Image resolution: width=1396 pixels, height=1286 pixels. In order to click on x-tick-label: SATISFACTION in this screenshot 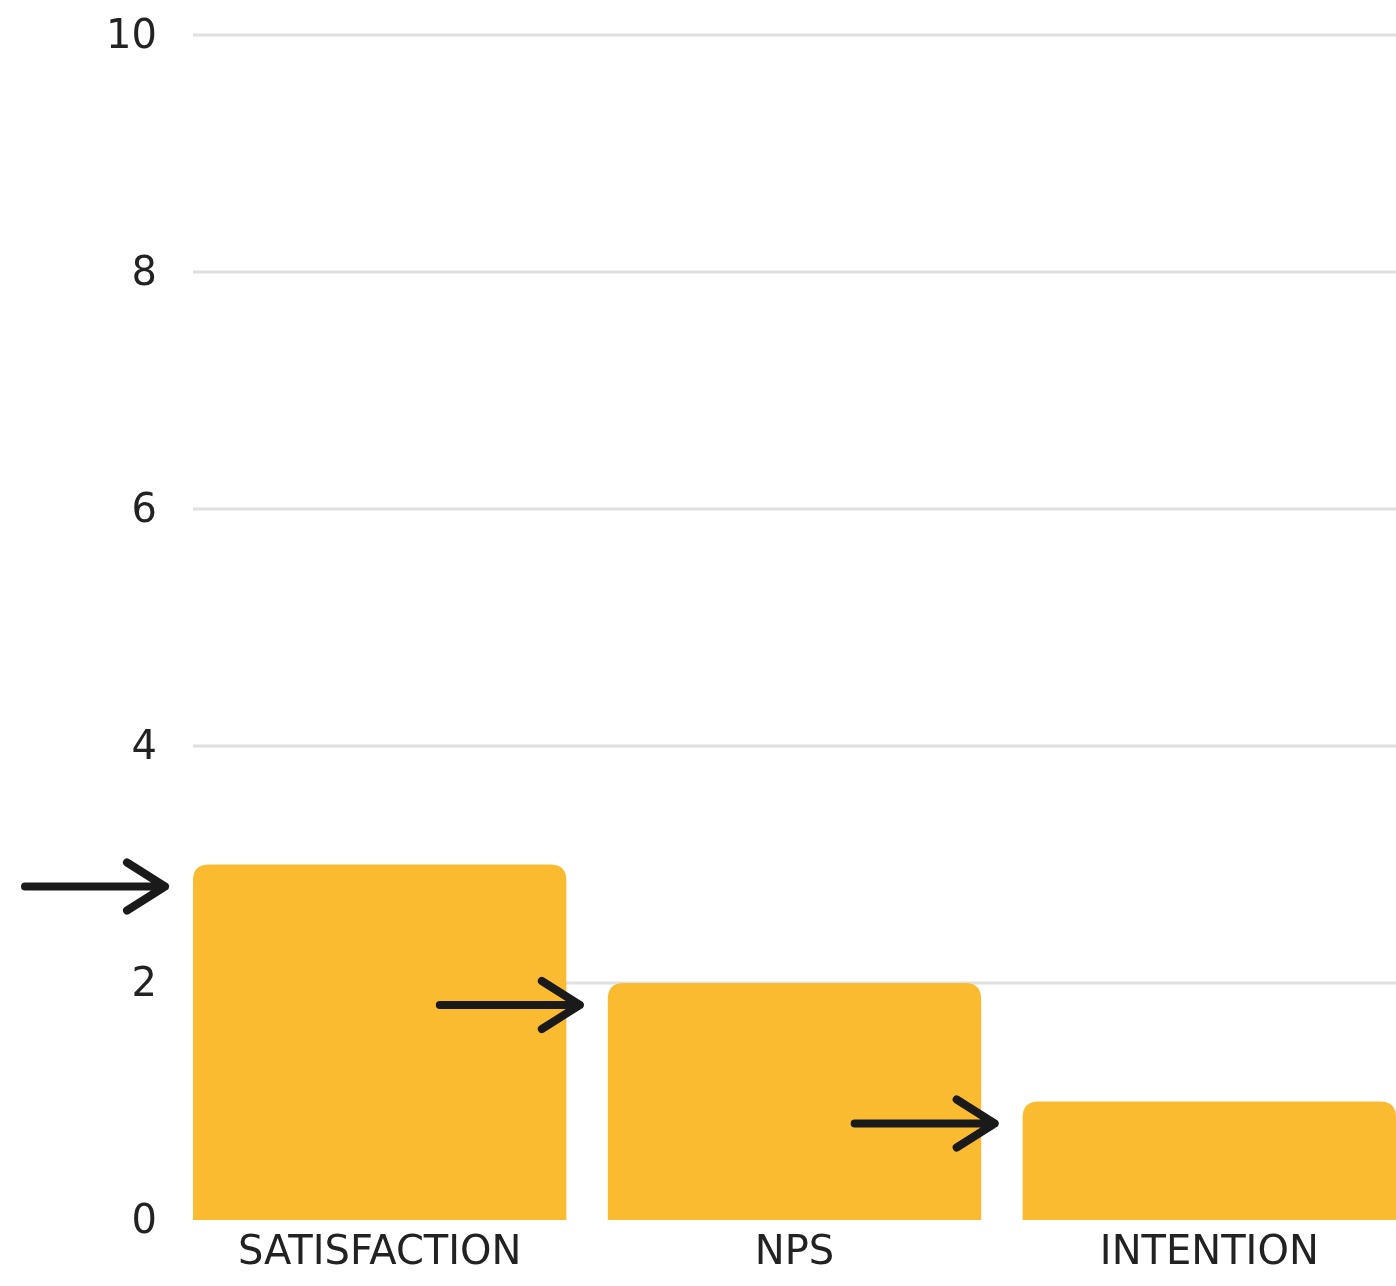, I will do `click(379, 1250)`.